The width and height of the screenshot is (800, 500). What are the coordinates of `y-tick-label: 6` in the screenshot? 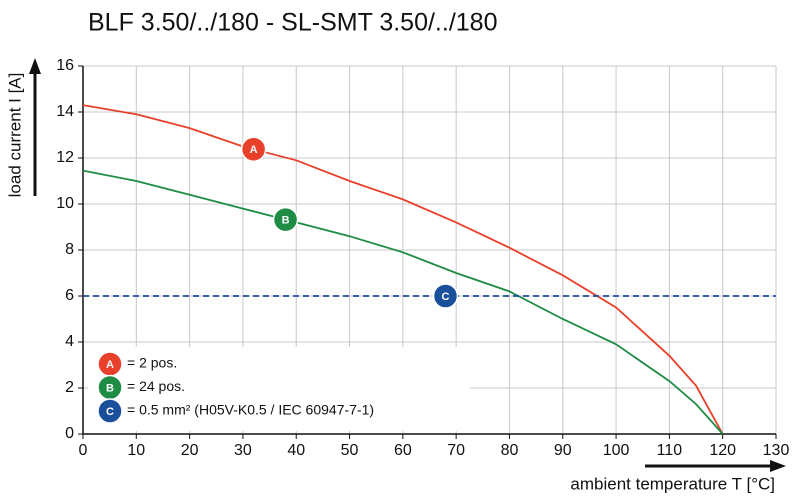 It's located at (69, 295).